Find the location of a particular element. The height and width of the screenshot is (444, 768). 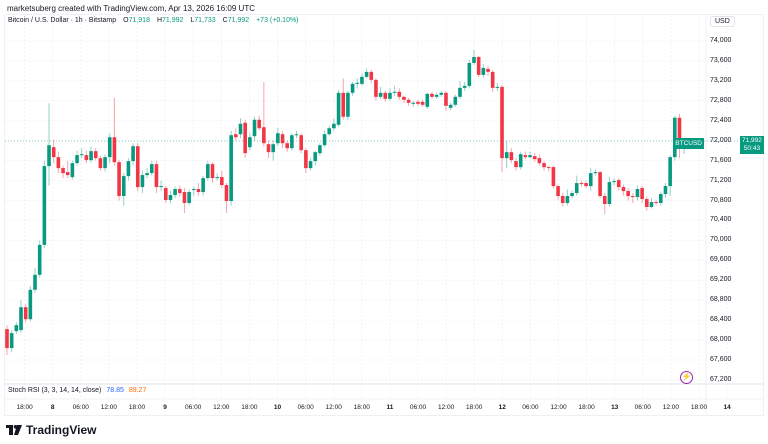

price-axis-label: 67,600 is located at coordinates (721, 360).